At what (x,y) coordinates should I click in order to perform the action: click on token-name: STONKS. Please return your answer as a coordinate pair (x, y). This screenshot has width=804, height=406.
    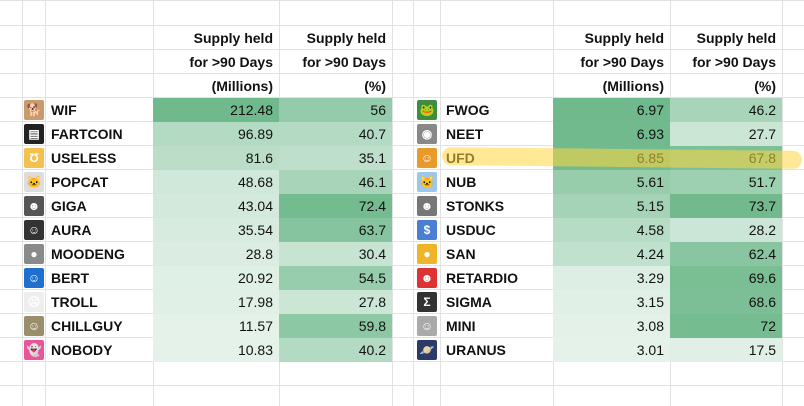
    Looking at the image, I should click on (475, 206).